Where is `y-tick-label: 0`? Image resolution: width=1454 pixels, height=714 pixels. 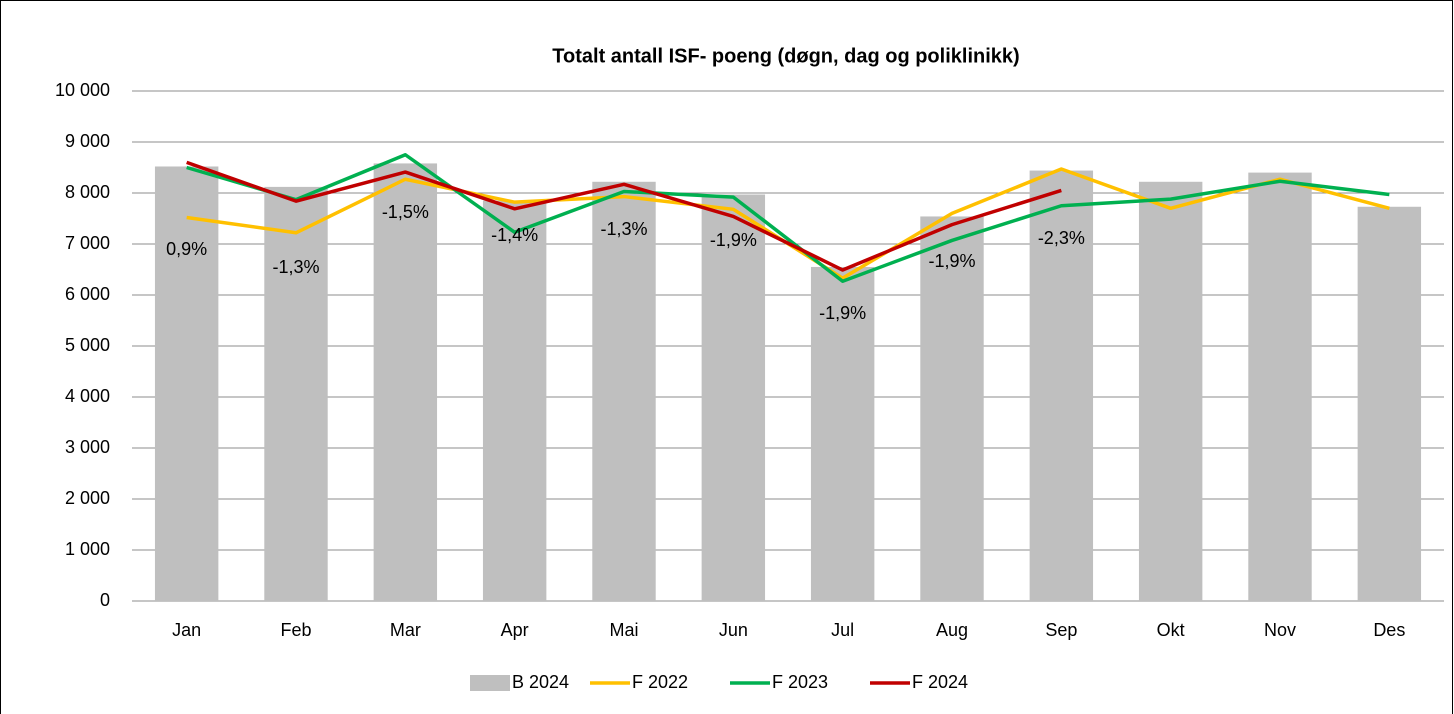
y-tick-label: 0 is located at coordinates (105, 600).